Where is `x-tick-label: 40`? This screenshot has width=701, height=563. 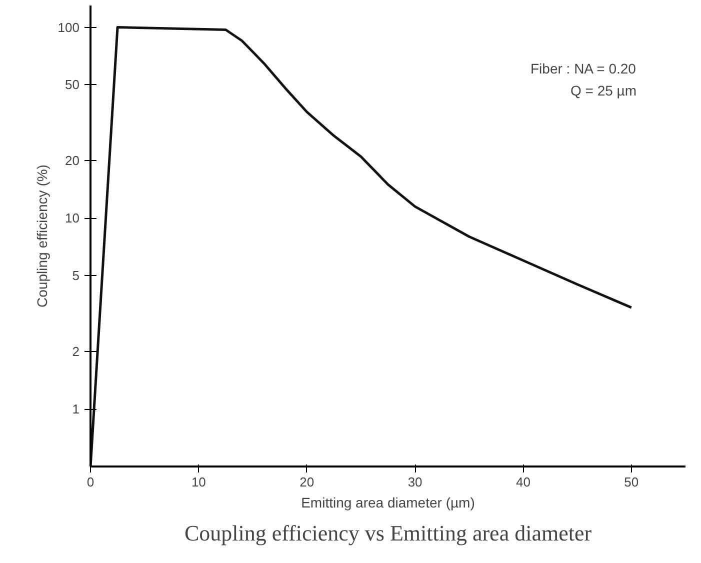 x-tick-label: 40 is located at coordinates (523, 482).